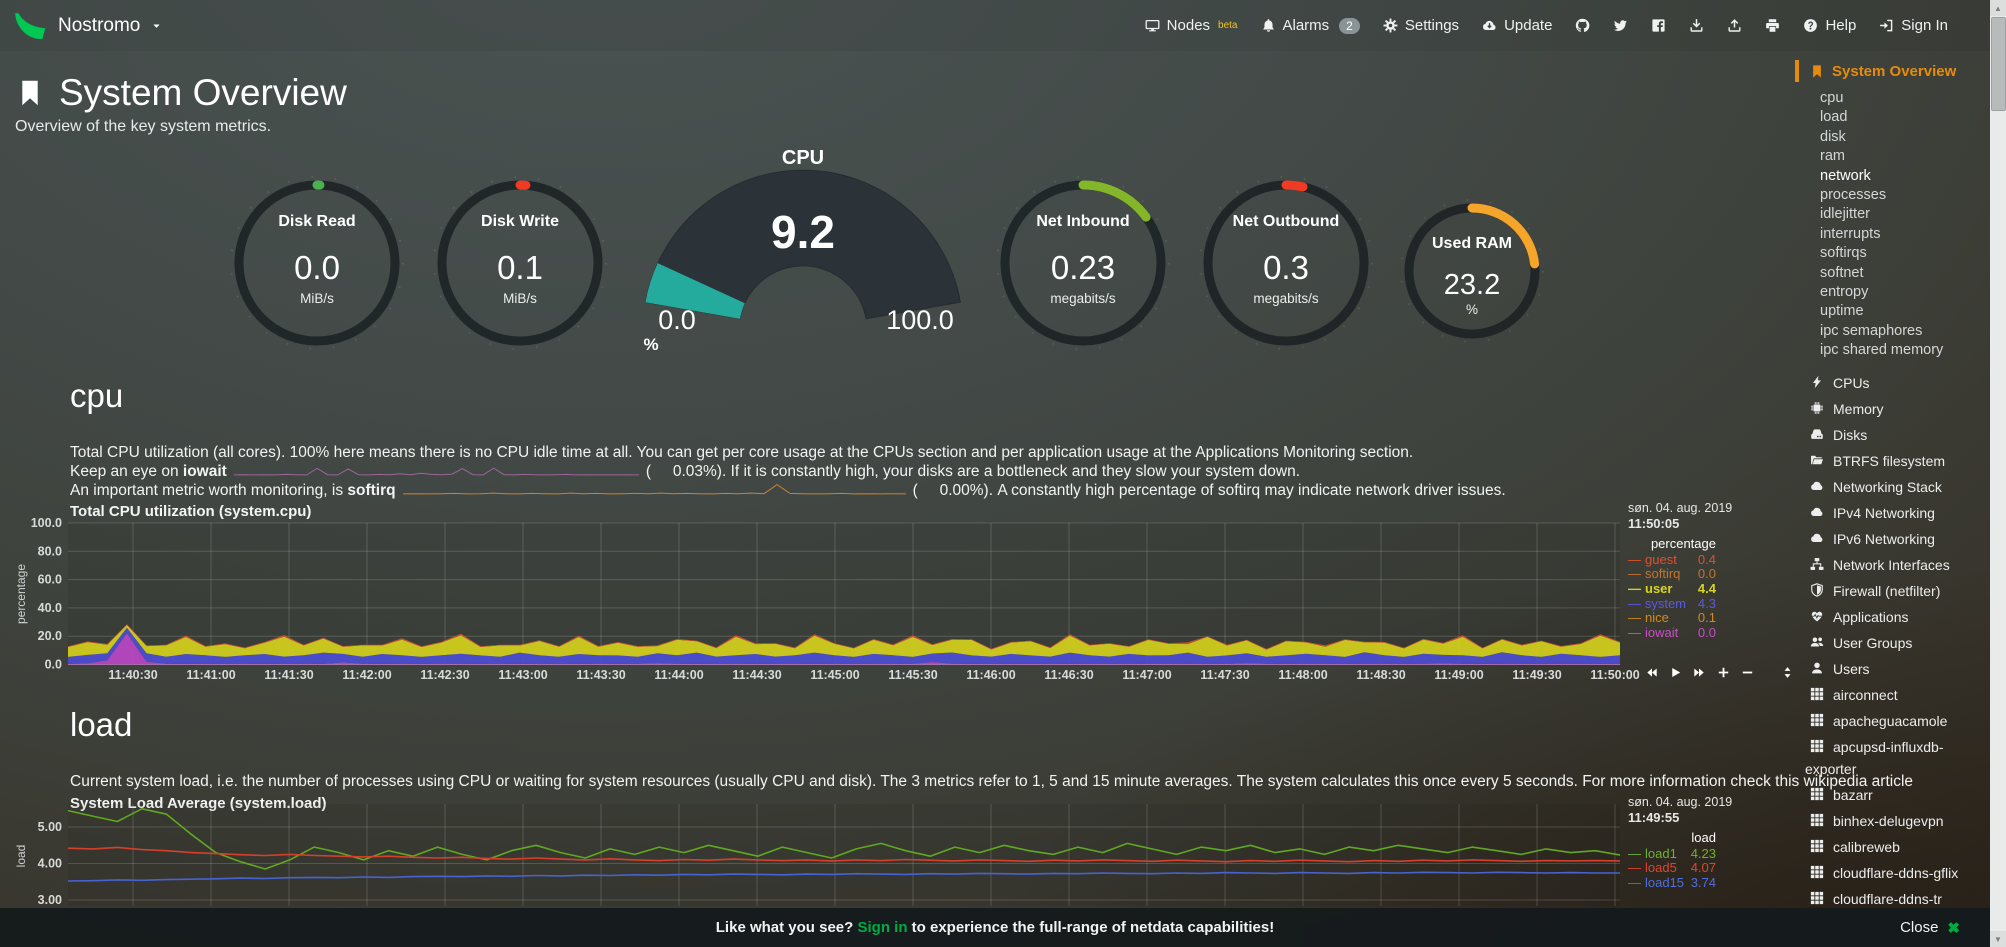  I want to click on nav-item-github, so click(1582, 25).